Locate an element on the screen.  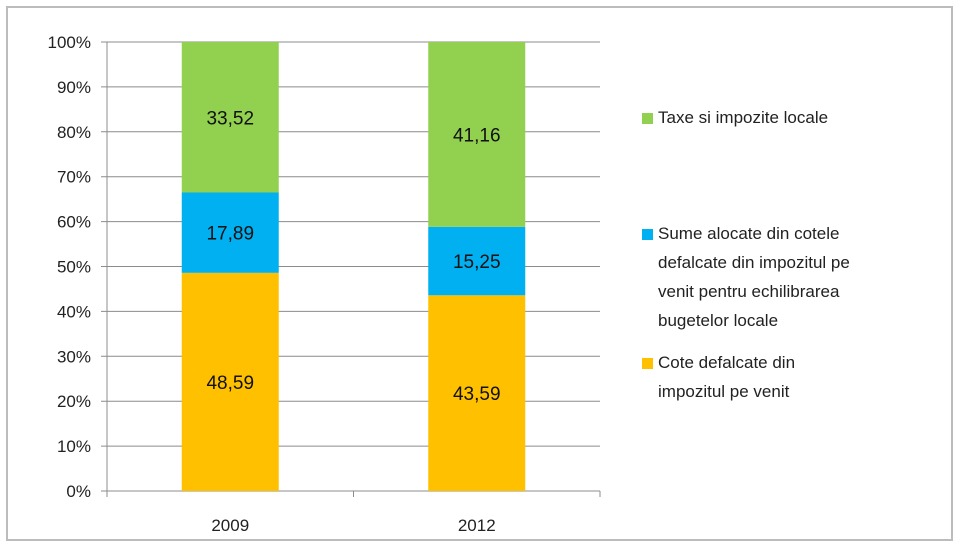
legend-label: Taxe si impozite locale is located at coordinates (743, 117).